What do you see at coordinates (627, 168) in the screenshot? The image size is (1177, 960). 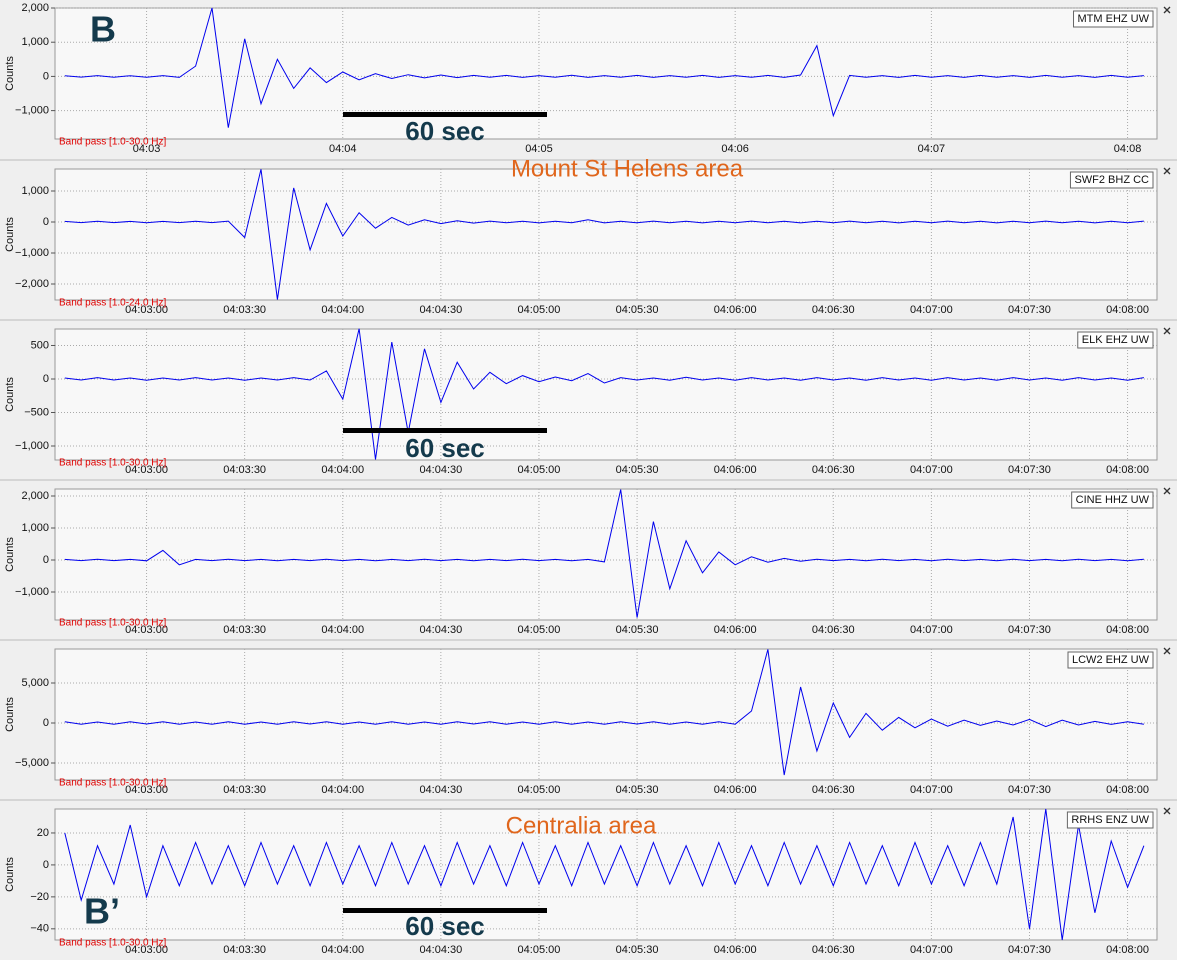 I see `area-label: Mount St Helens area` at bounding box center [627, 168].